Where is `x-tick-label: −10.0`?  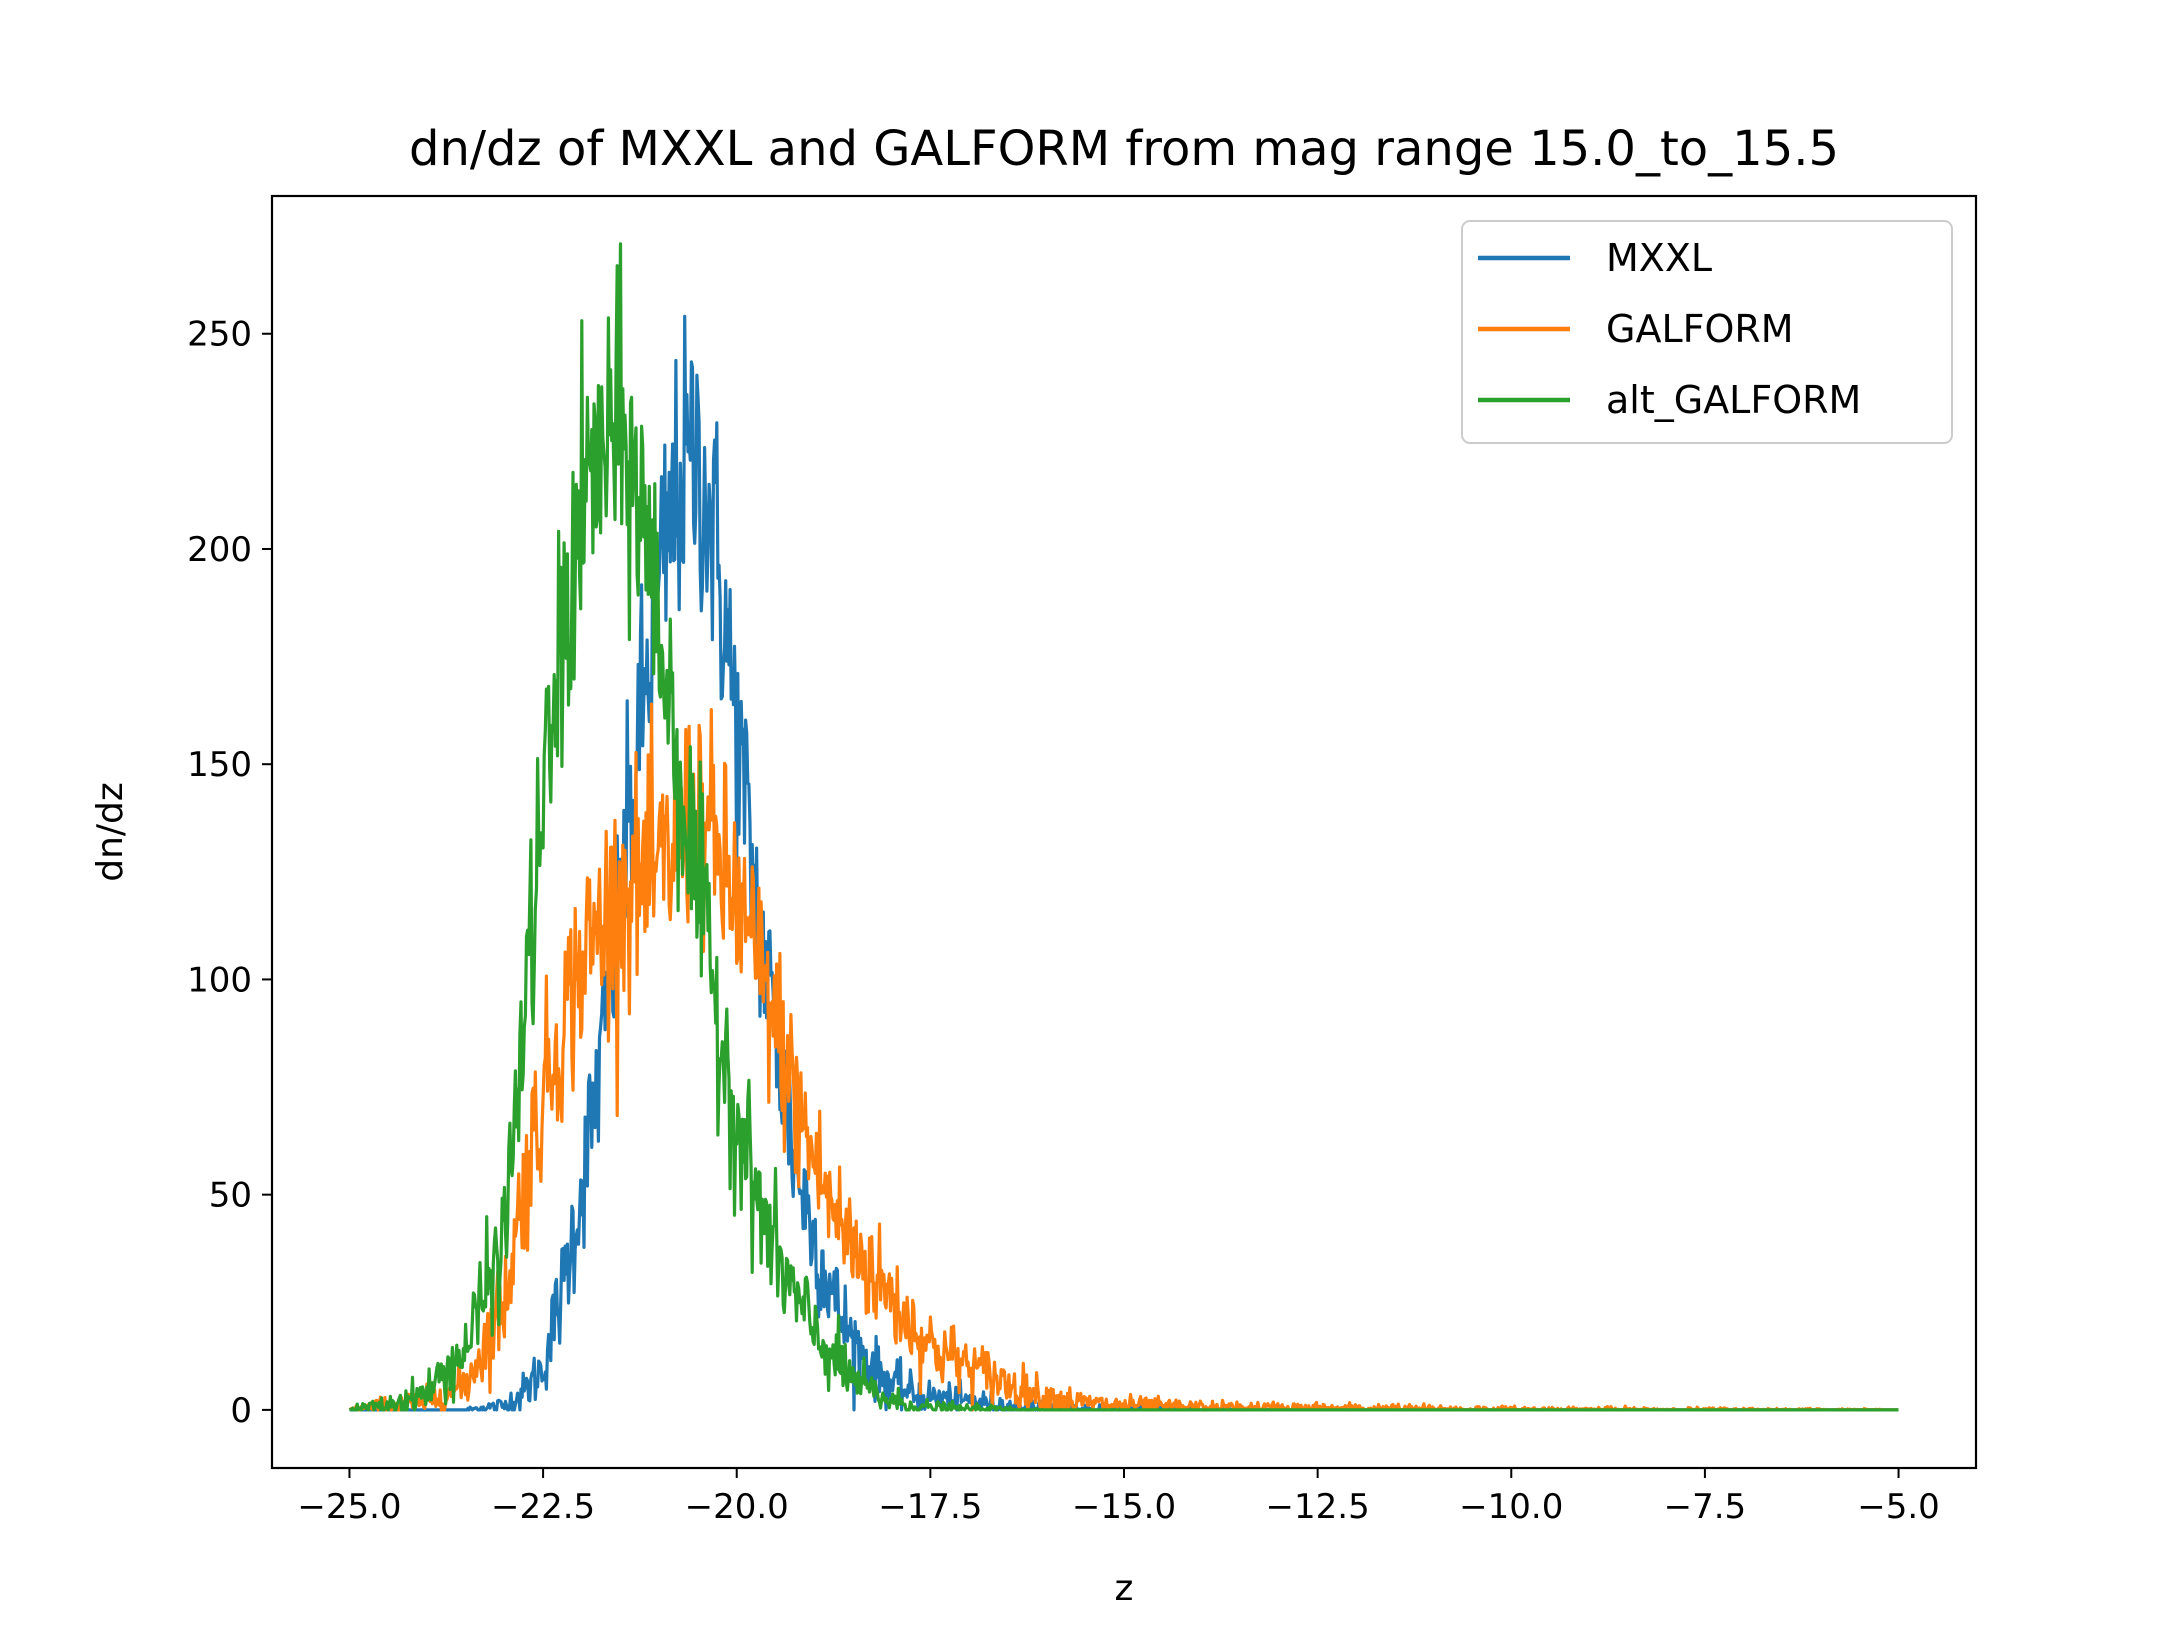 x-tick-label: −10.0 is located at coordinates (1511, 1507).